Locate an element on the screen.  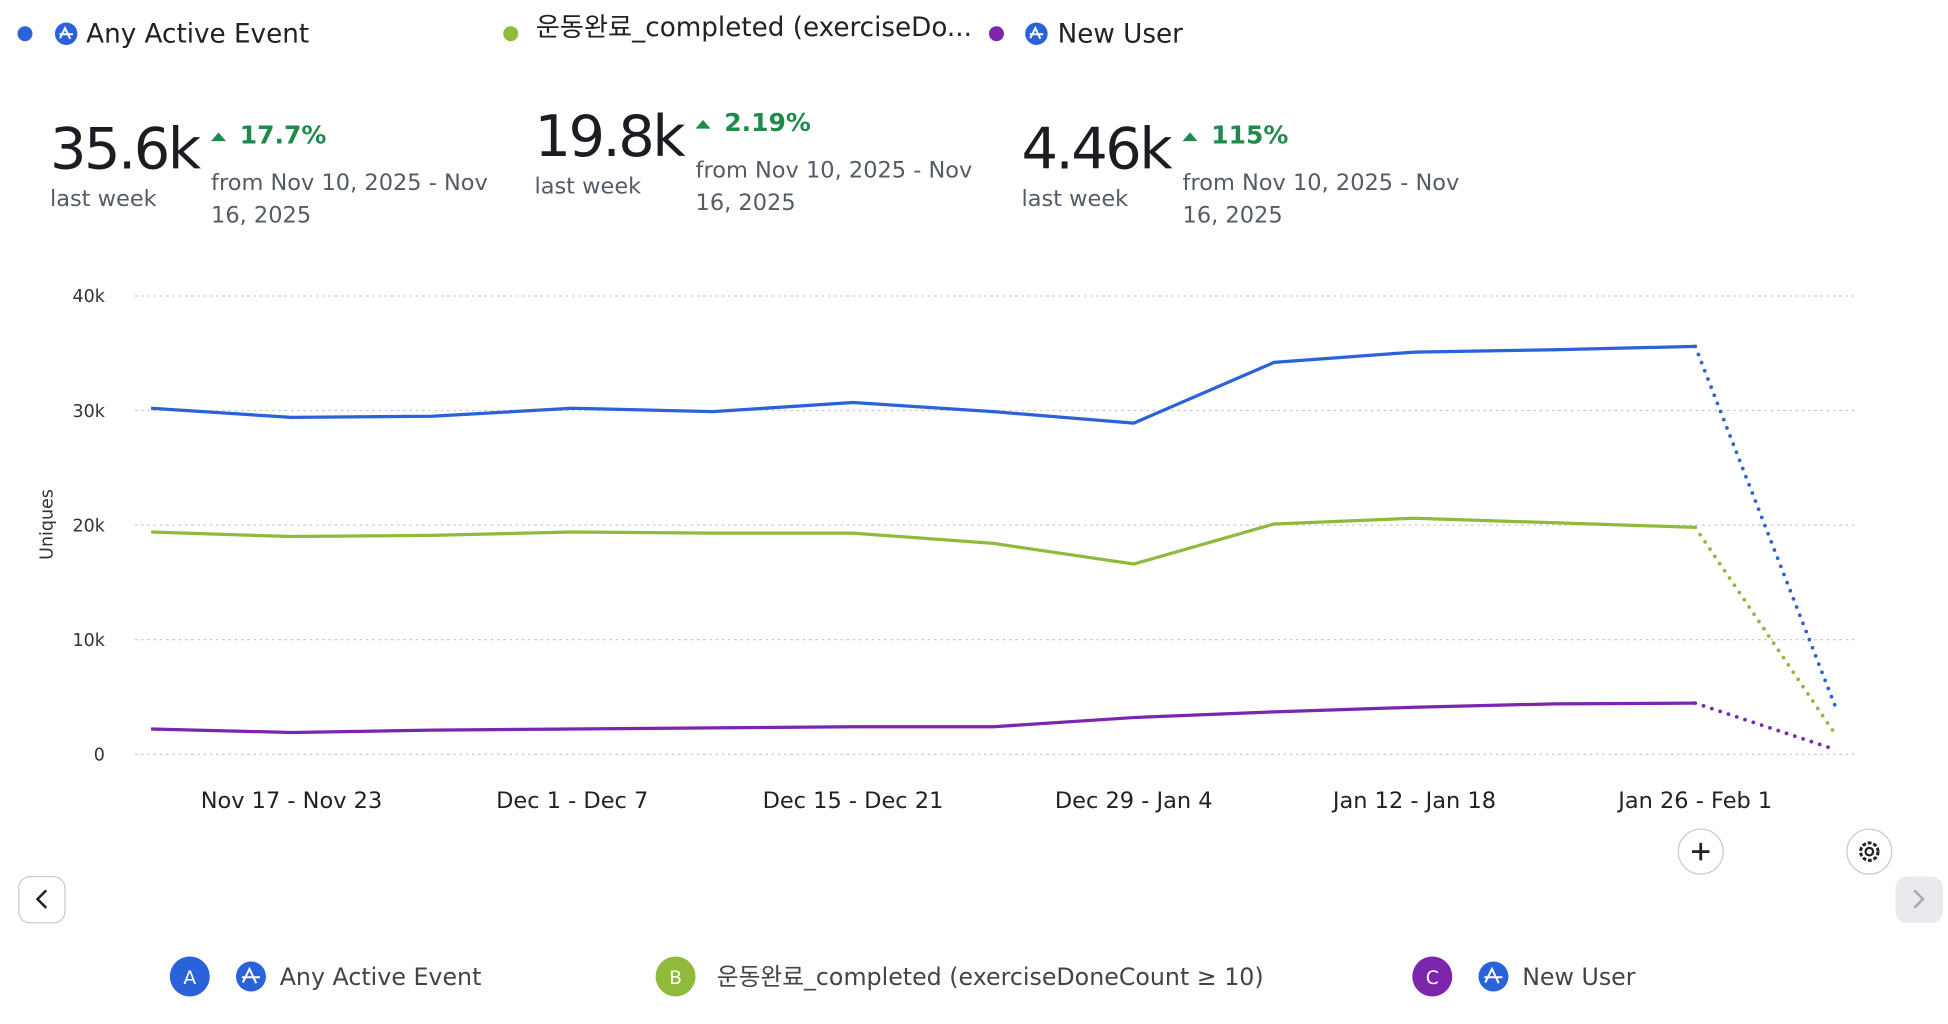
summary-change: 2.19% is located at coordinates (767, 122).